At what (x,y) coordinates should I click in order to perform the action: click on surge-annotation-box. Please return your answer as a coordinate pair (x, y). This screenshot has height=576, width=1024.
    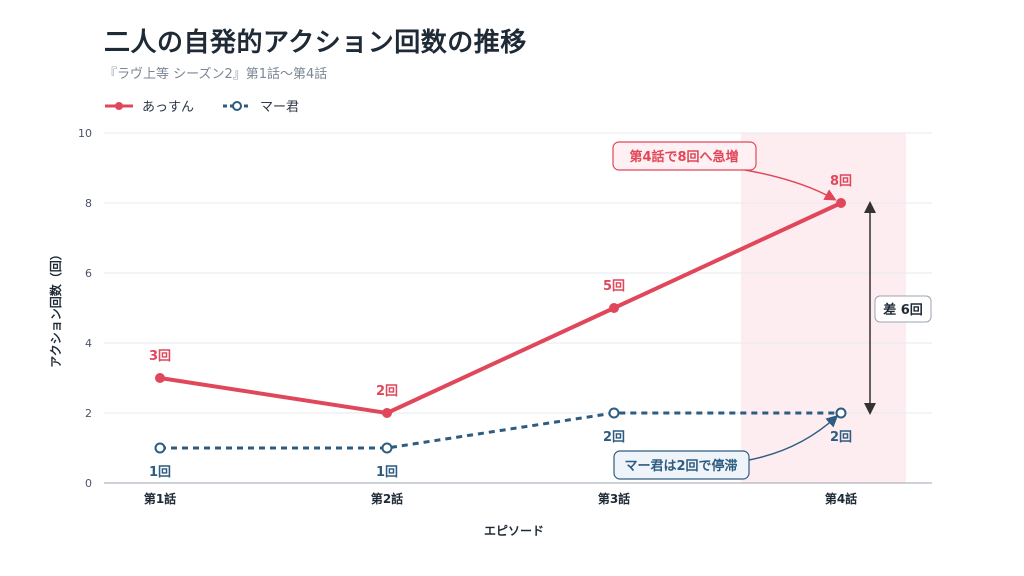
    Looking at the image, I should click on (684, 156).